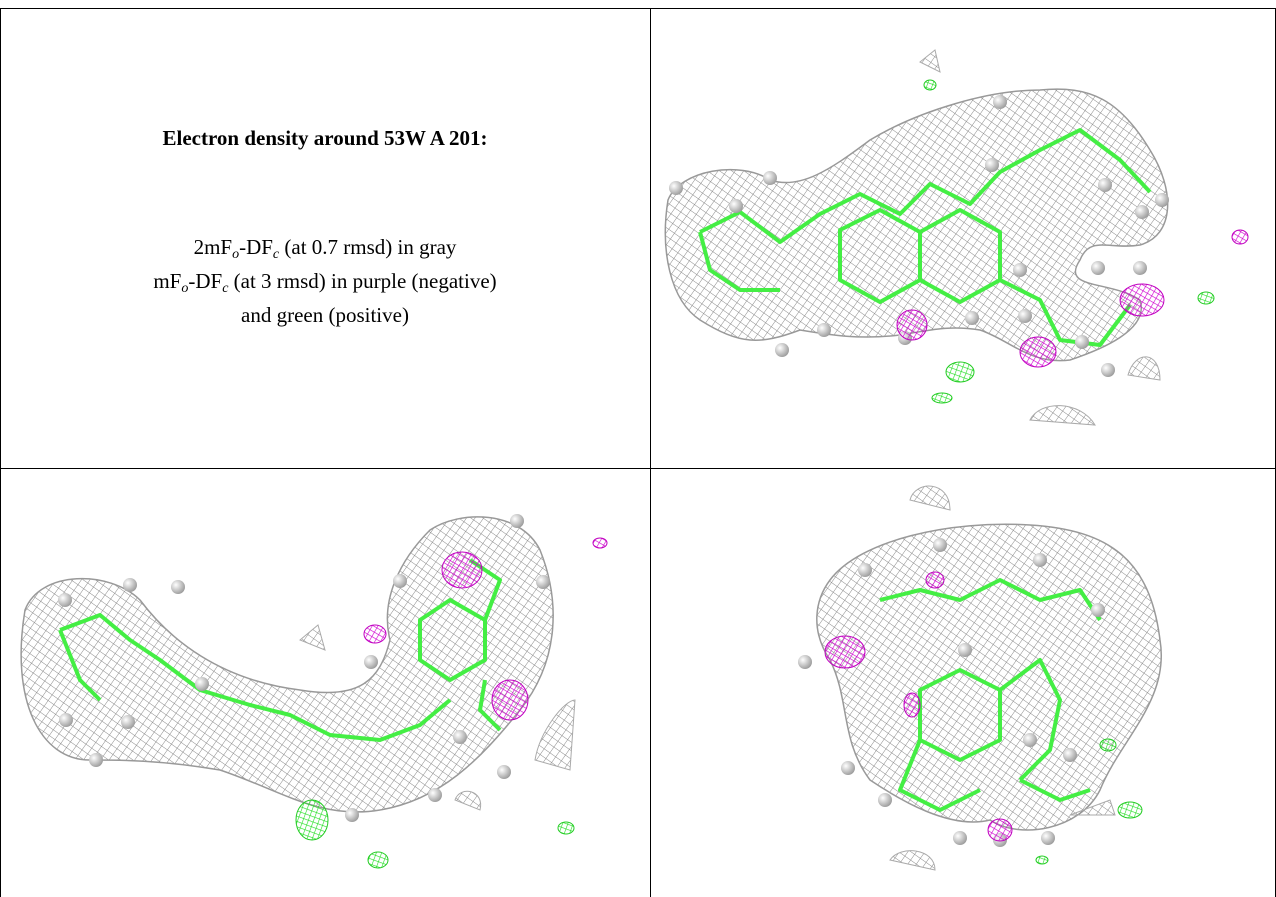  I want to click on legend-line: and green (positive), so click(325, 315).